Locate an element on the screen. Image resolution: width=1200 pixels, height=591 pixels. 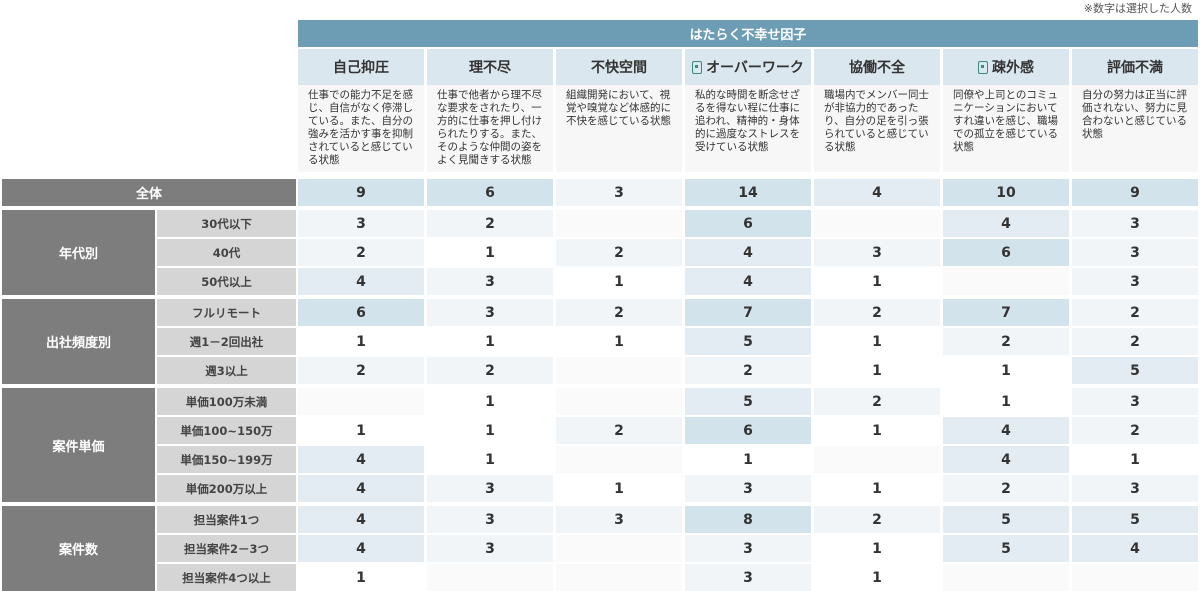
factor-header: 評価不満 is located at coordinates (1135, 67).